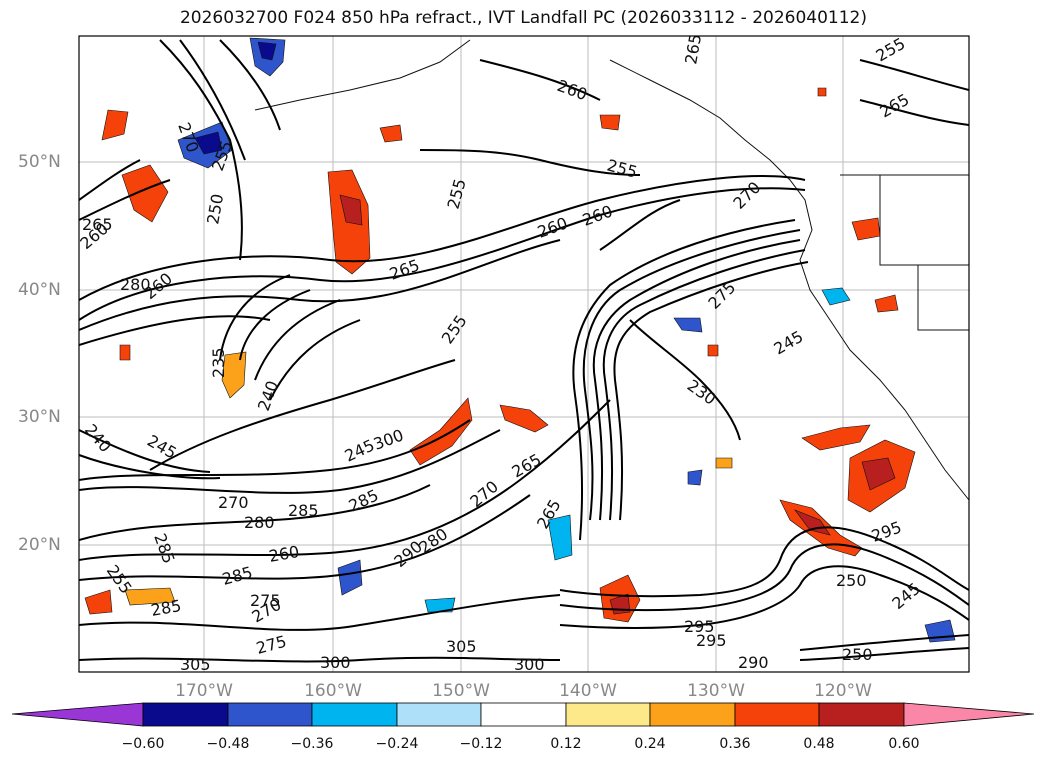  I want to click on colorbar-tick: −0.24, so click(397, 744).